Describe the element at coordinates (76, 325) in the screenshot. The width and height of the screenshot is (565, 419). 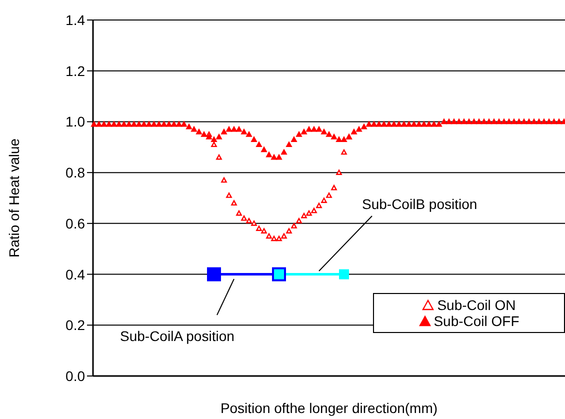
I see `y-tick-label: 0.2` at that location.